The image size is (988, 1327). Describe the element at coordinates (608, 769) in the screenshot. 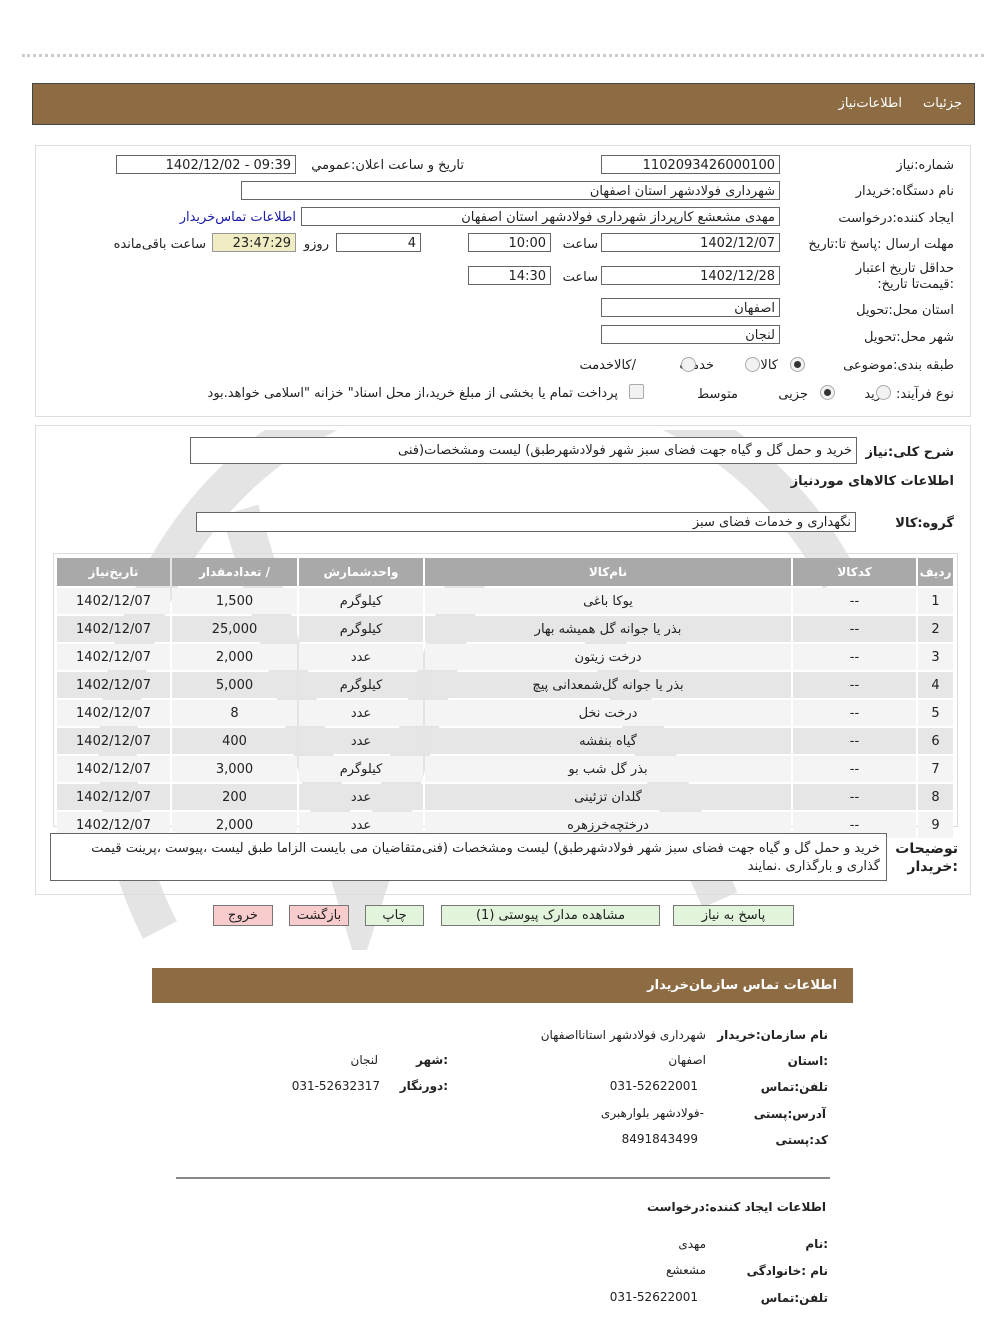

I see `cell-name: بذر گل شب بو` at that location.